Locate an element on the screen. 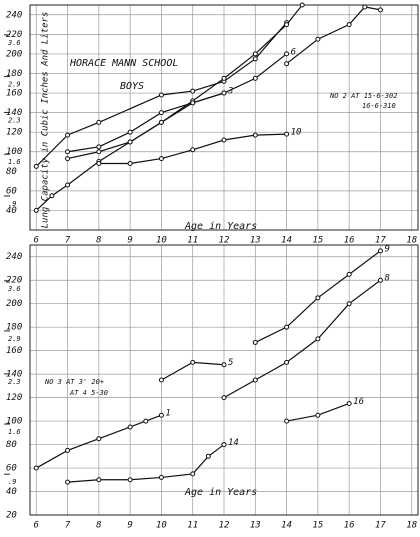 Image resolution: width=420 pixels, height=537 pixels. series-label: 8 is located at coordinates (386, 279).